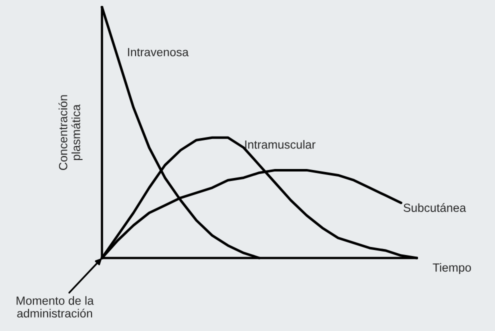 The image size is (495, 331). Describe the element at coordinates (280, 144) in the screenshot. I see `series-label: Intramuscular` at that location.